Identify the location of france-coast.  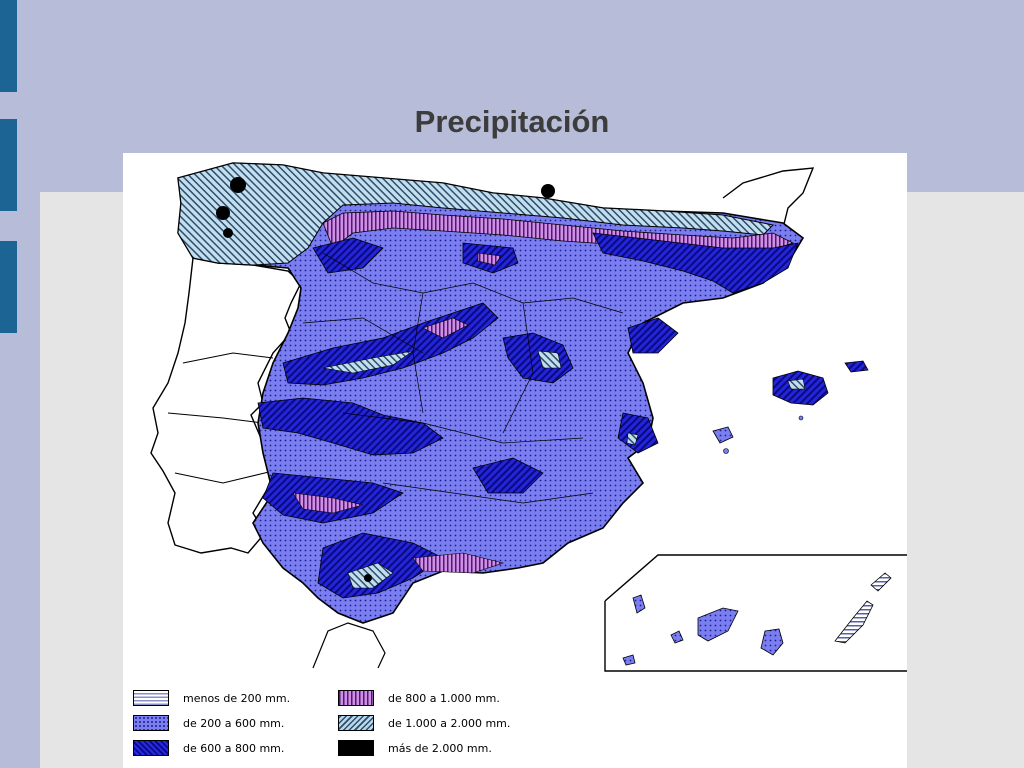
(768, 198).